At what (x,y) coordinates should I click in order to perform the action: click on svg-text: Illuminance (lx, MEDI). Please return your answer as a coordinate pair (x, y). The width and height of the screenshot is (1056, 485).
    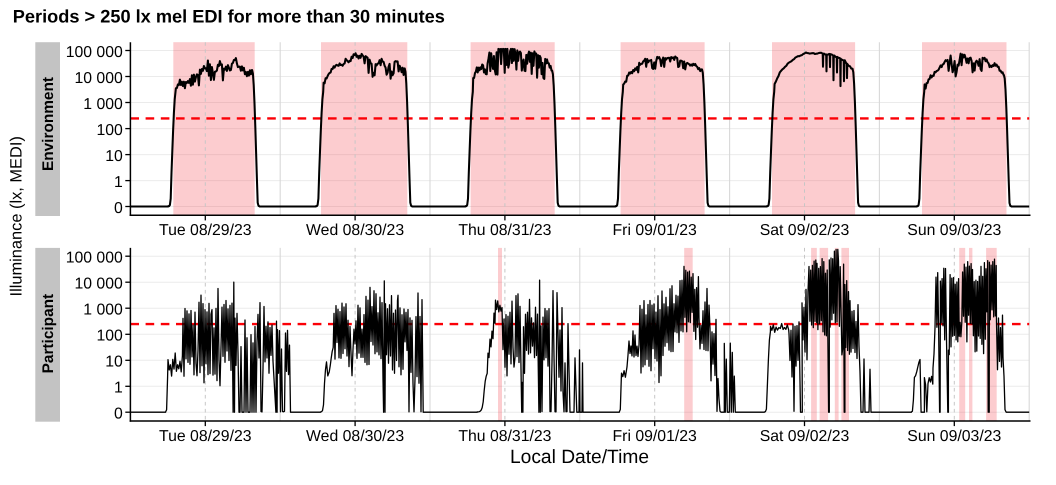
    Looking at the image, I should click on (17, 216).